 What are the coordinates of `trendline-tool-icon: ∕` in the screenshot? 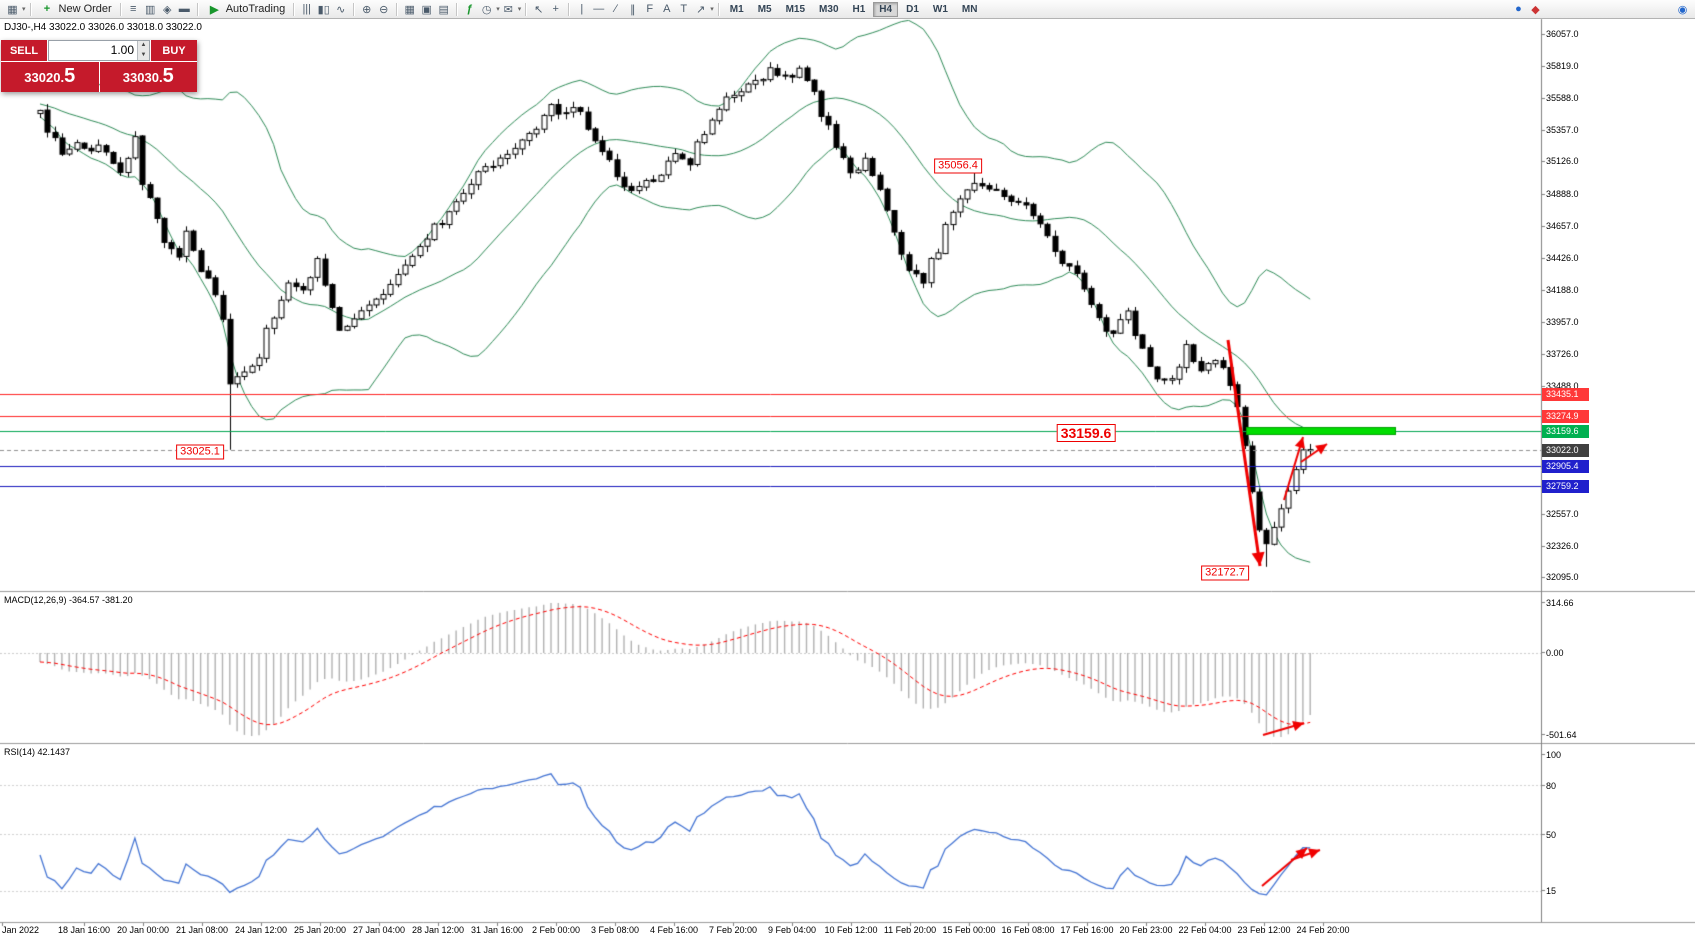 It's located at (615, 9).